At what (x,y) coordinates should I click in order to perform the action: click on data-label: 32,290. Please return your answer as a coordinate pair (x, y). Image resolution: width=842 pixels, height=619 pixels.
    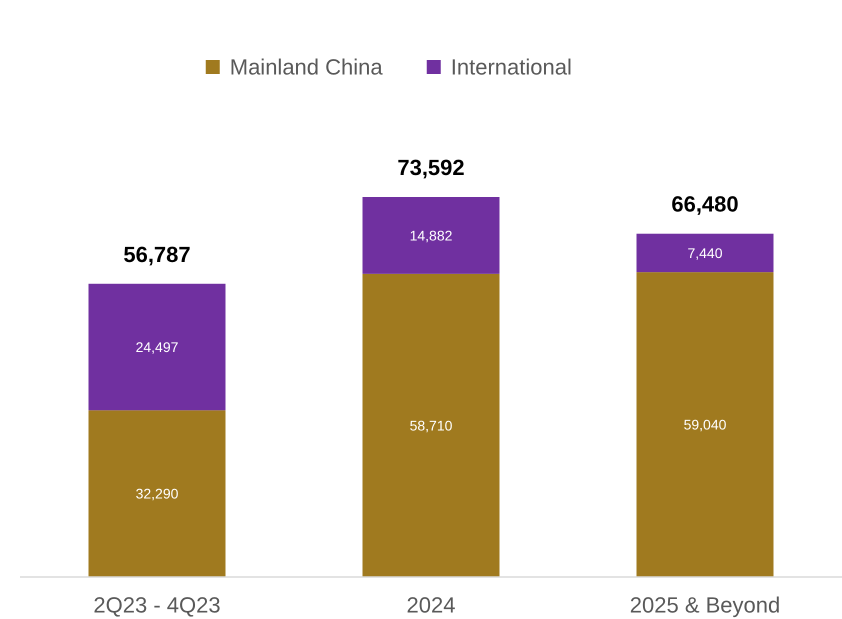
    Looking at the image, I should click on (157, 494).